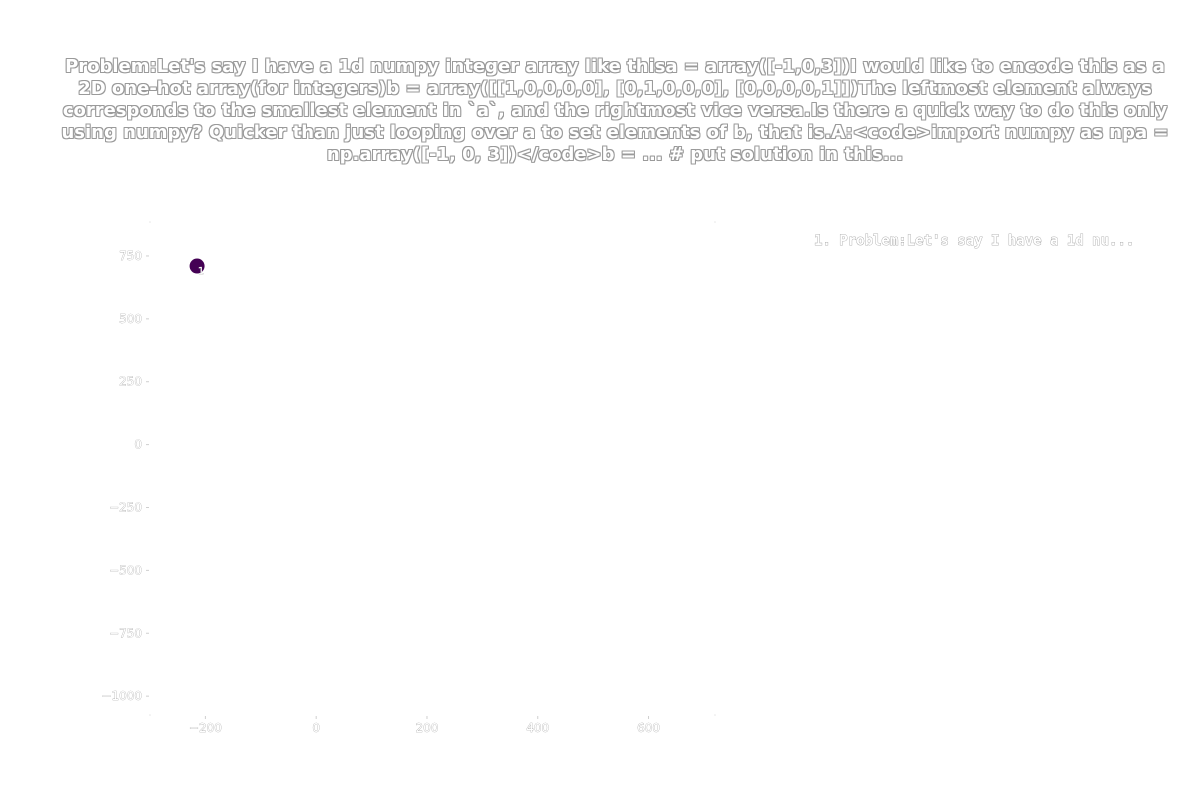 The width and height of the screenshot is (1200, 800). I want to click on y-tick-label: −500, so click(125, 570).